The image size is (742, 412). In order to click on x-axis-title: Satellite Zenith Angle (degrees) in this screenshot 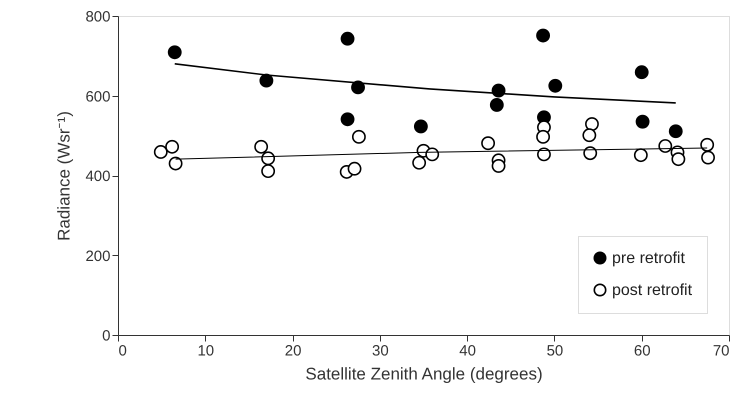, I will do `click(424, 374)`.